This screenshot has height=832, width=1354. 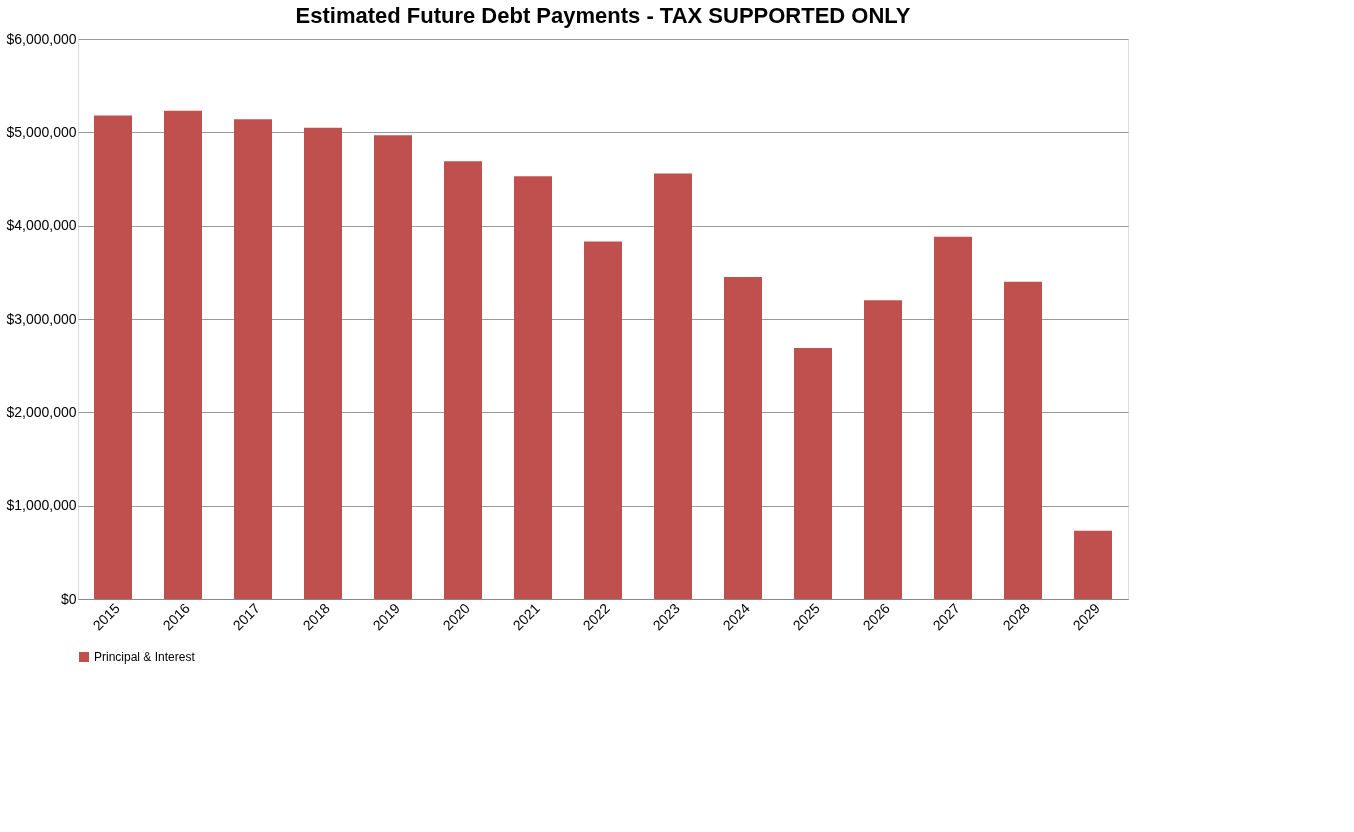 What do you see at coordinates (41, 318) in the screenshot?
I see `y-tick-label: $3,000,000` at bounding box center [41, 318].